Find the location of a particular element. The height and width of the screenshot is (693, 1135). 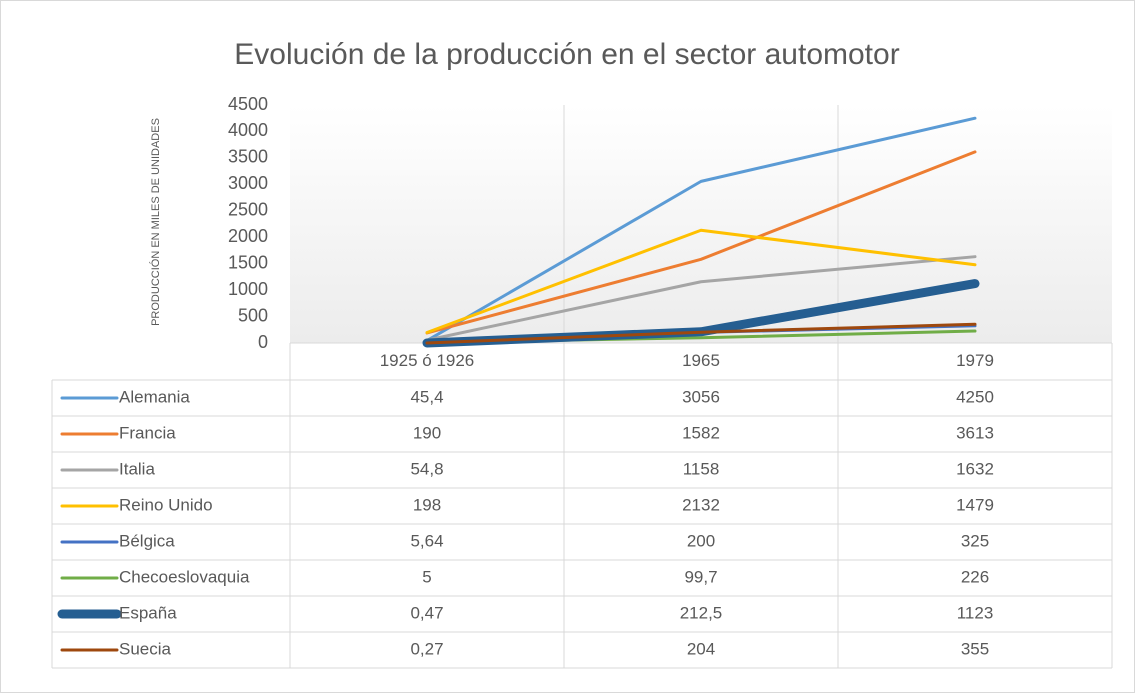

x-tick-label: 1979 is located at coordinates (975, 360).